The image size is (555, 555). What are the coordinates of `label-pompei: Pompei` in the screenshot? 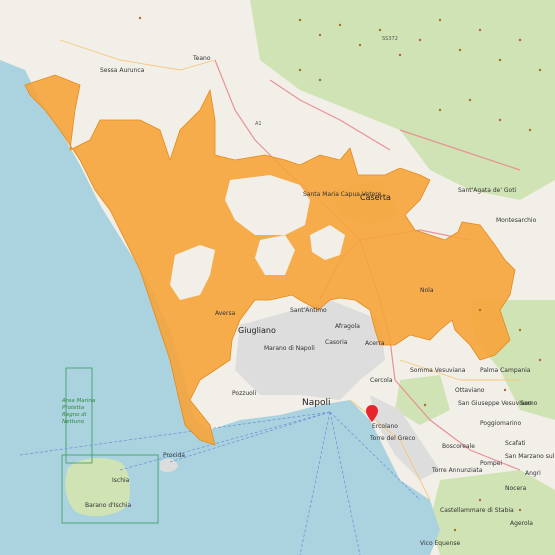 It's located at (491, 463).